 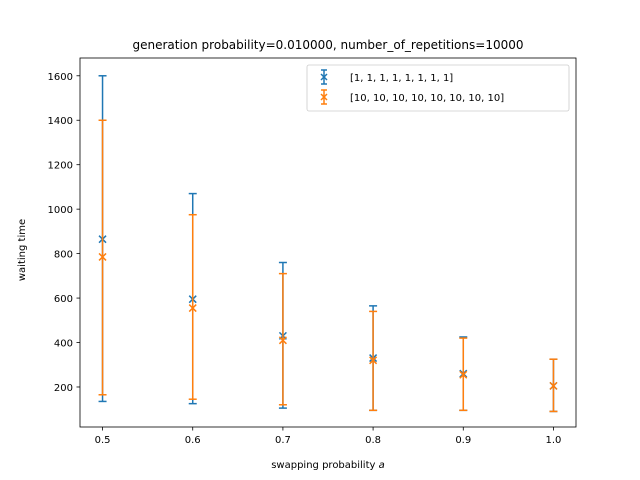 I want to click on legend-entry: [10, 10, 10, 10, 10, 10, 10, 10], so click(x=412, y=97).